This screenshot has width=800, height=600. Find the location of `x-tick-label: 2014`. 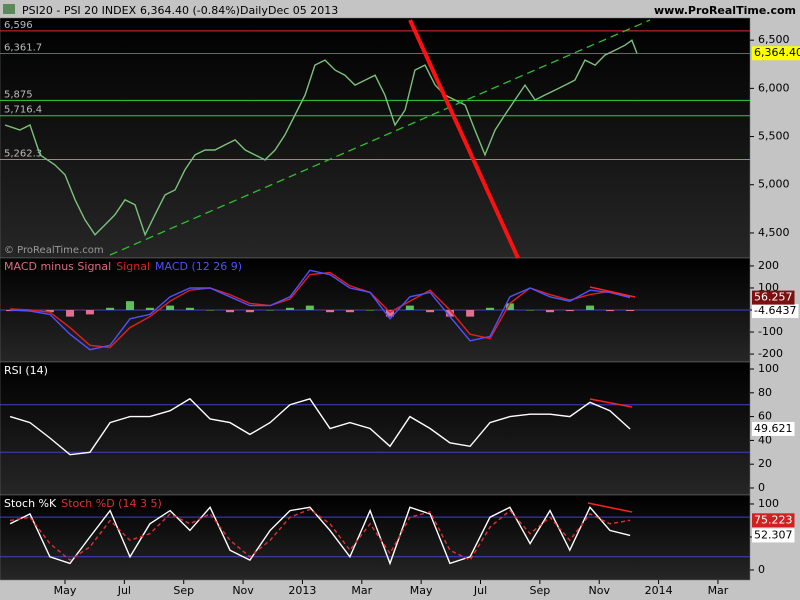

x-tick-label: 2014 is located at coordinates (659, 590).